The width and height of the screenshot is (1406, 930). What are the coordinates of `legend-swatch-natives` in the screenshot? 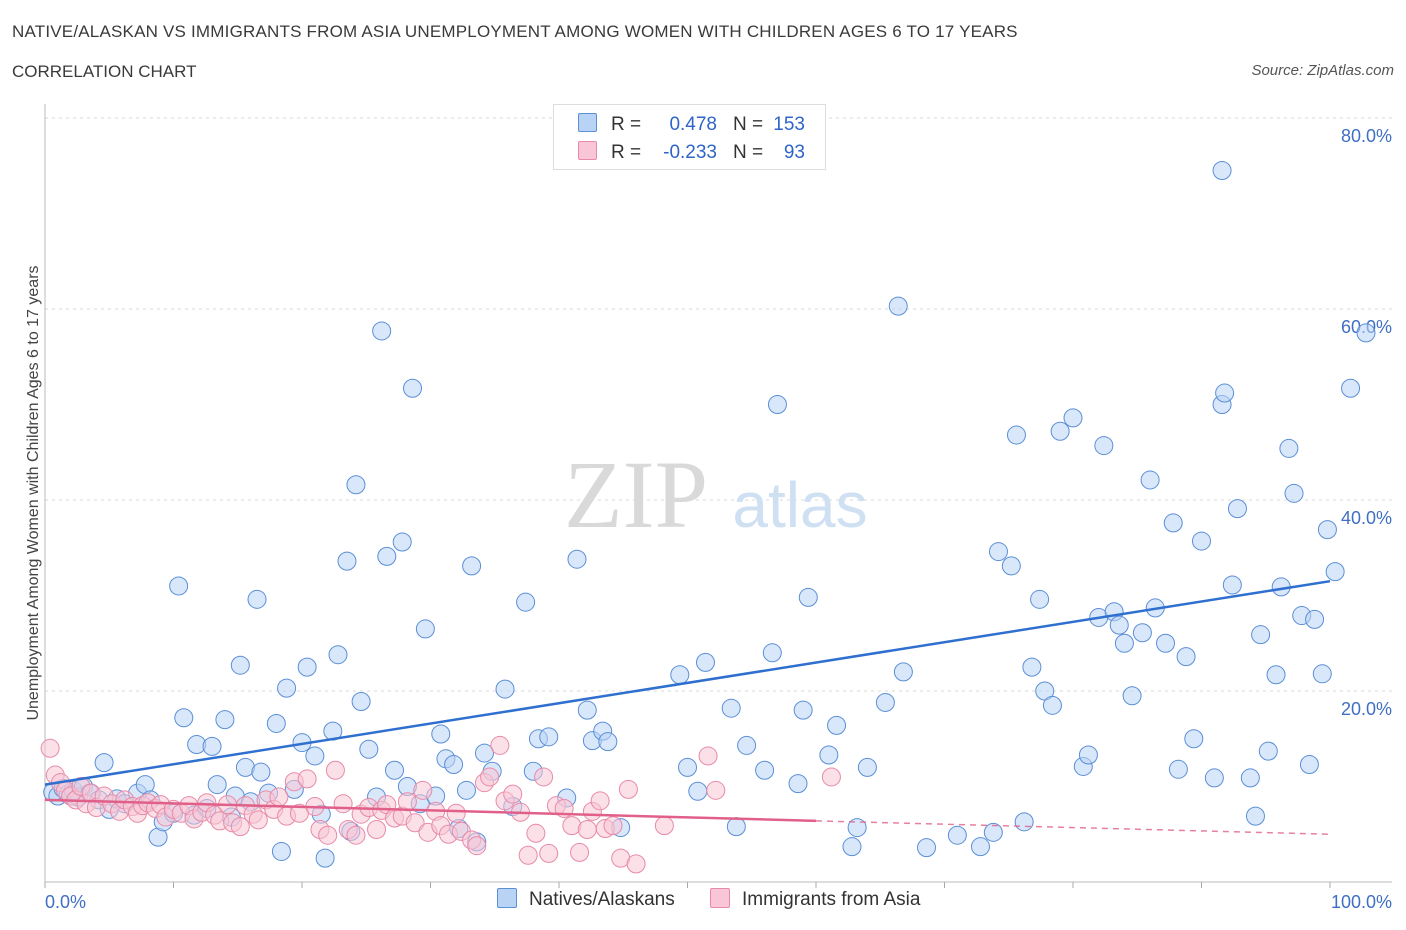 It's located at (507, 898).